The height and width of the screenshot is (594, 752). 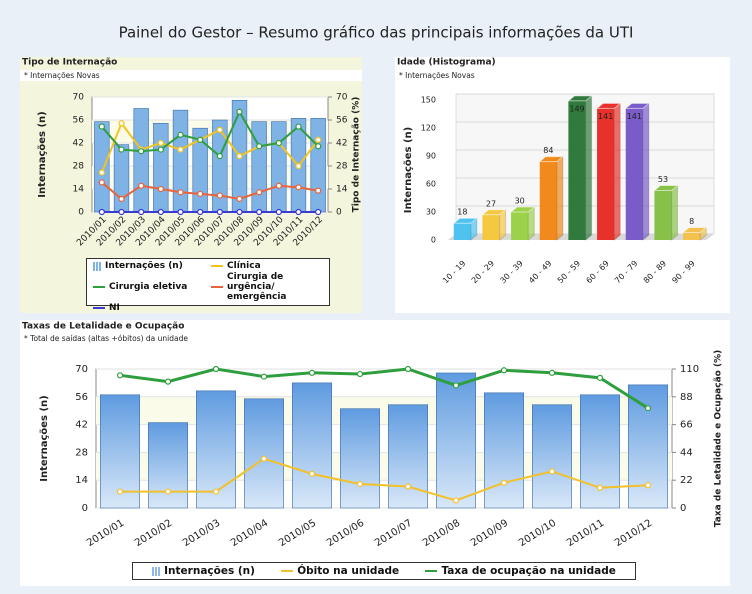 What do you see at coordinates (520, 201) in the screenshot?
I see `value-label: 30` at bounding box center [520, 201].